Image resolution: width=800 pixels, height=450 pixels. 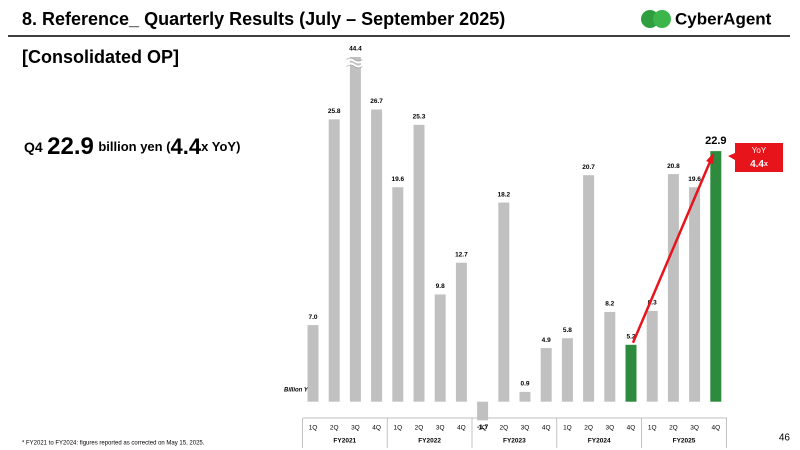 What do you see at coordinates (785, 438) in the screenshot?
I see `page-number: 46` at bounding box center [785, 438].